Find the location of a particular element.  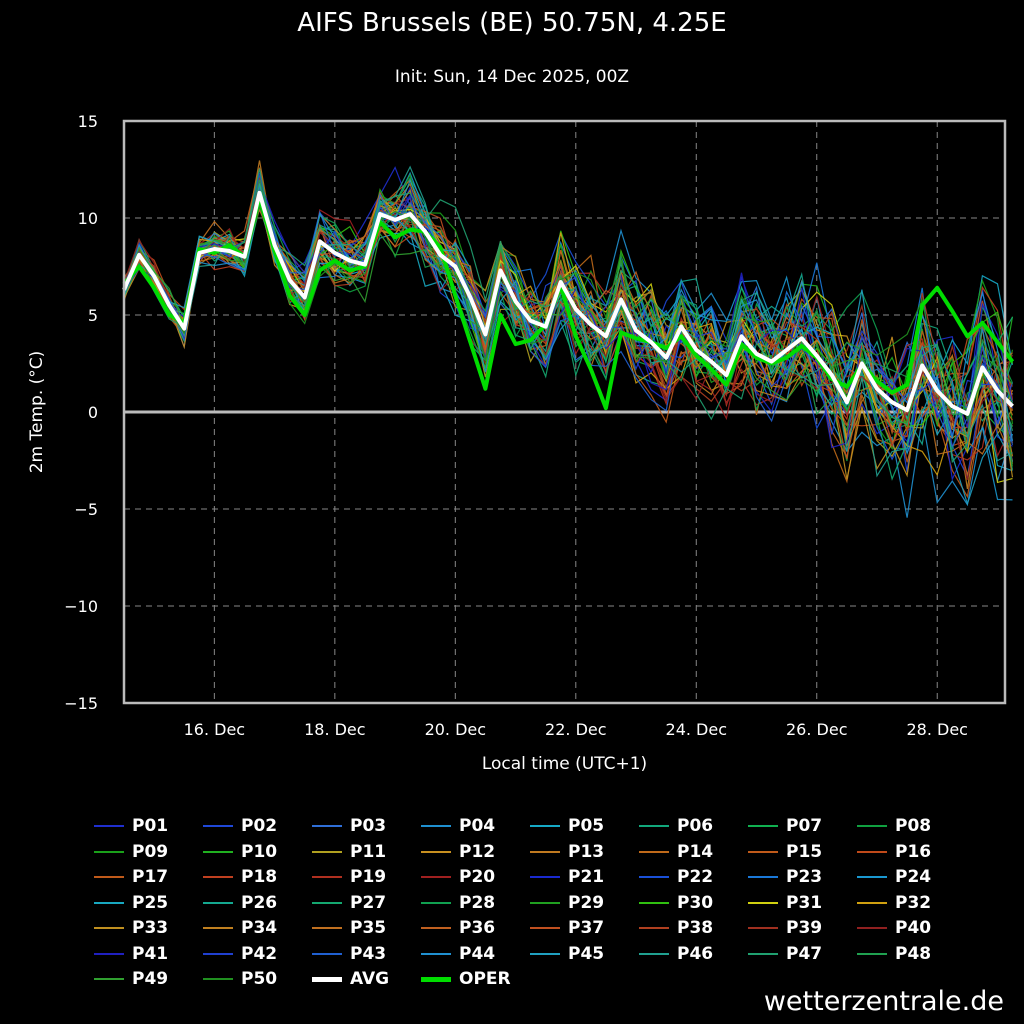

legend-label: P37 is located at coordinates (586, 928).